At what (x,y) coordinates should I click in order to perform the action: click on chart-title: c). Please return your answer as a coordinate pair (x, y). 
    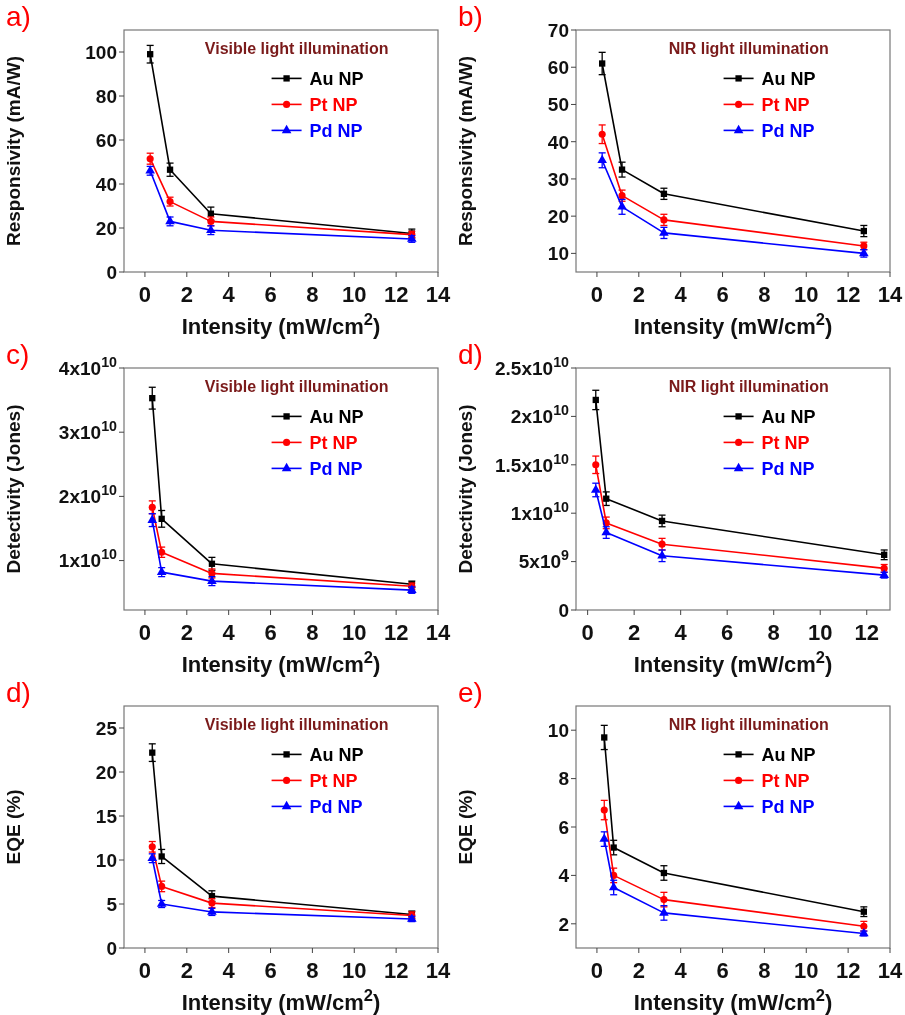
    Looking at the image, I should click on (18, 354).